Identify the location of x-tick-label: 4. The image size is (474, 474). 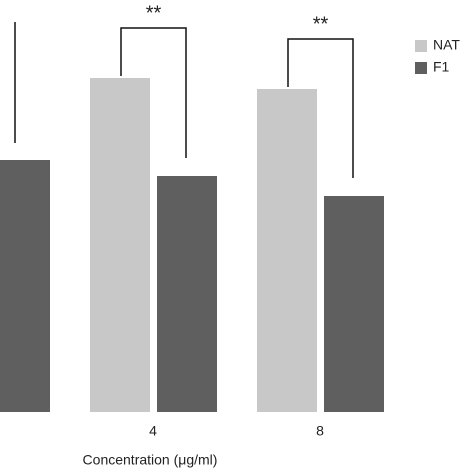
(153, 431).